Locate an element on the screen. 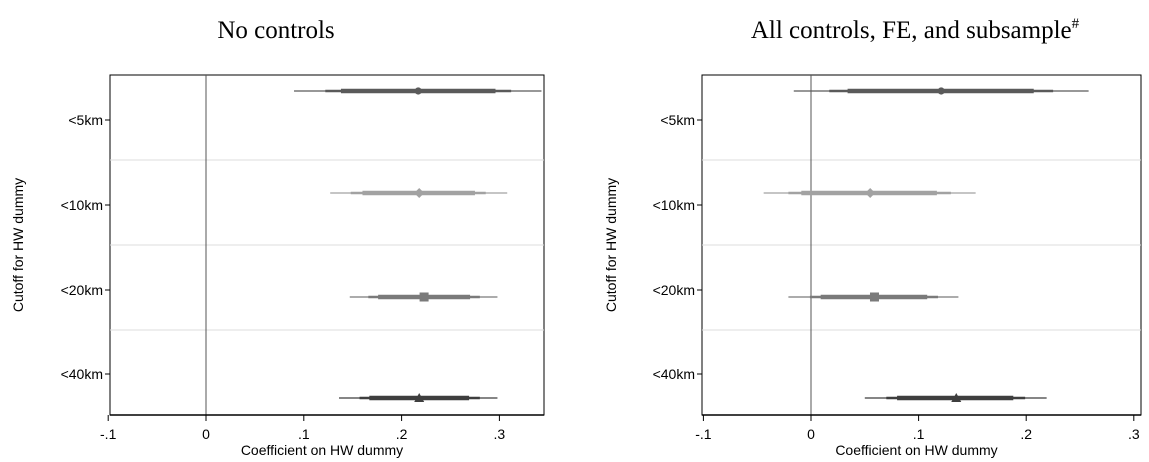 The image size is (1149, 462). panel-title: All controls, FE, and subsample# is located at coordinates (915, 30).